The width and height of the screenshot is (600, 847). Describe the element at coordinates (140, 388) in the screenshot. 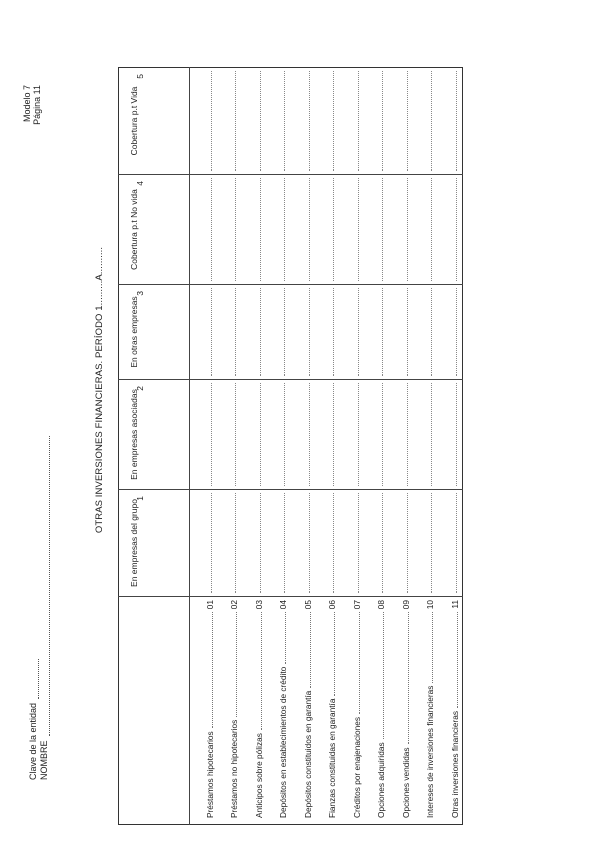

I see `column-number: 2` at that location.